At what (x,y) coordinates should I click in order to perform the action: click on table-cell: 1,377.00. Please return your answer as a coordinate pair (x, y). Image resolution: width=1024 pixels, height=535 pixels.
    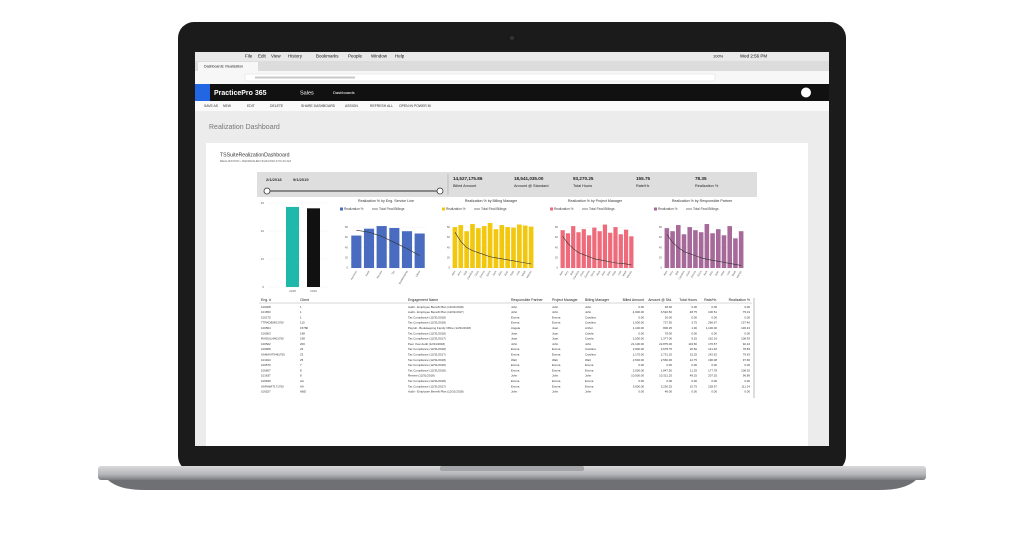
    Looking at the image, I should click on (667, 339).